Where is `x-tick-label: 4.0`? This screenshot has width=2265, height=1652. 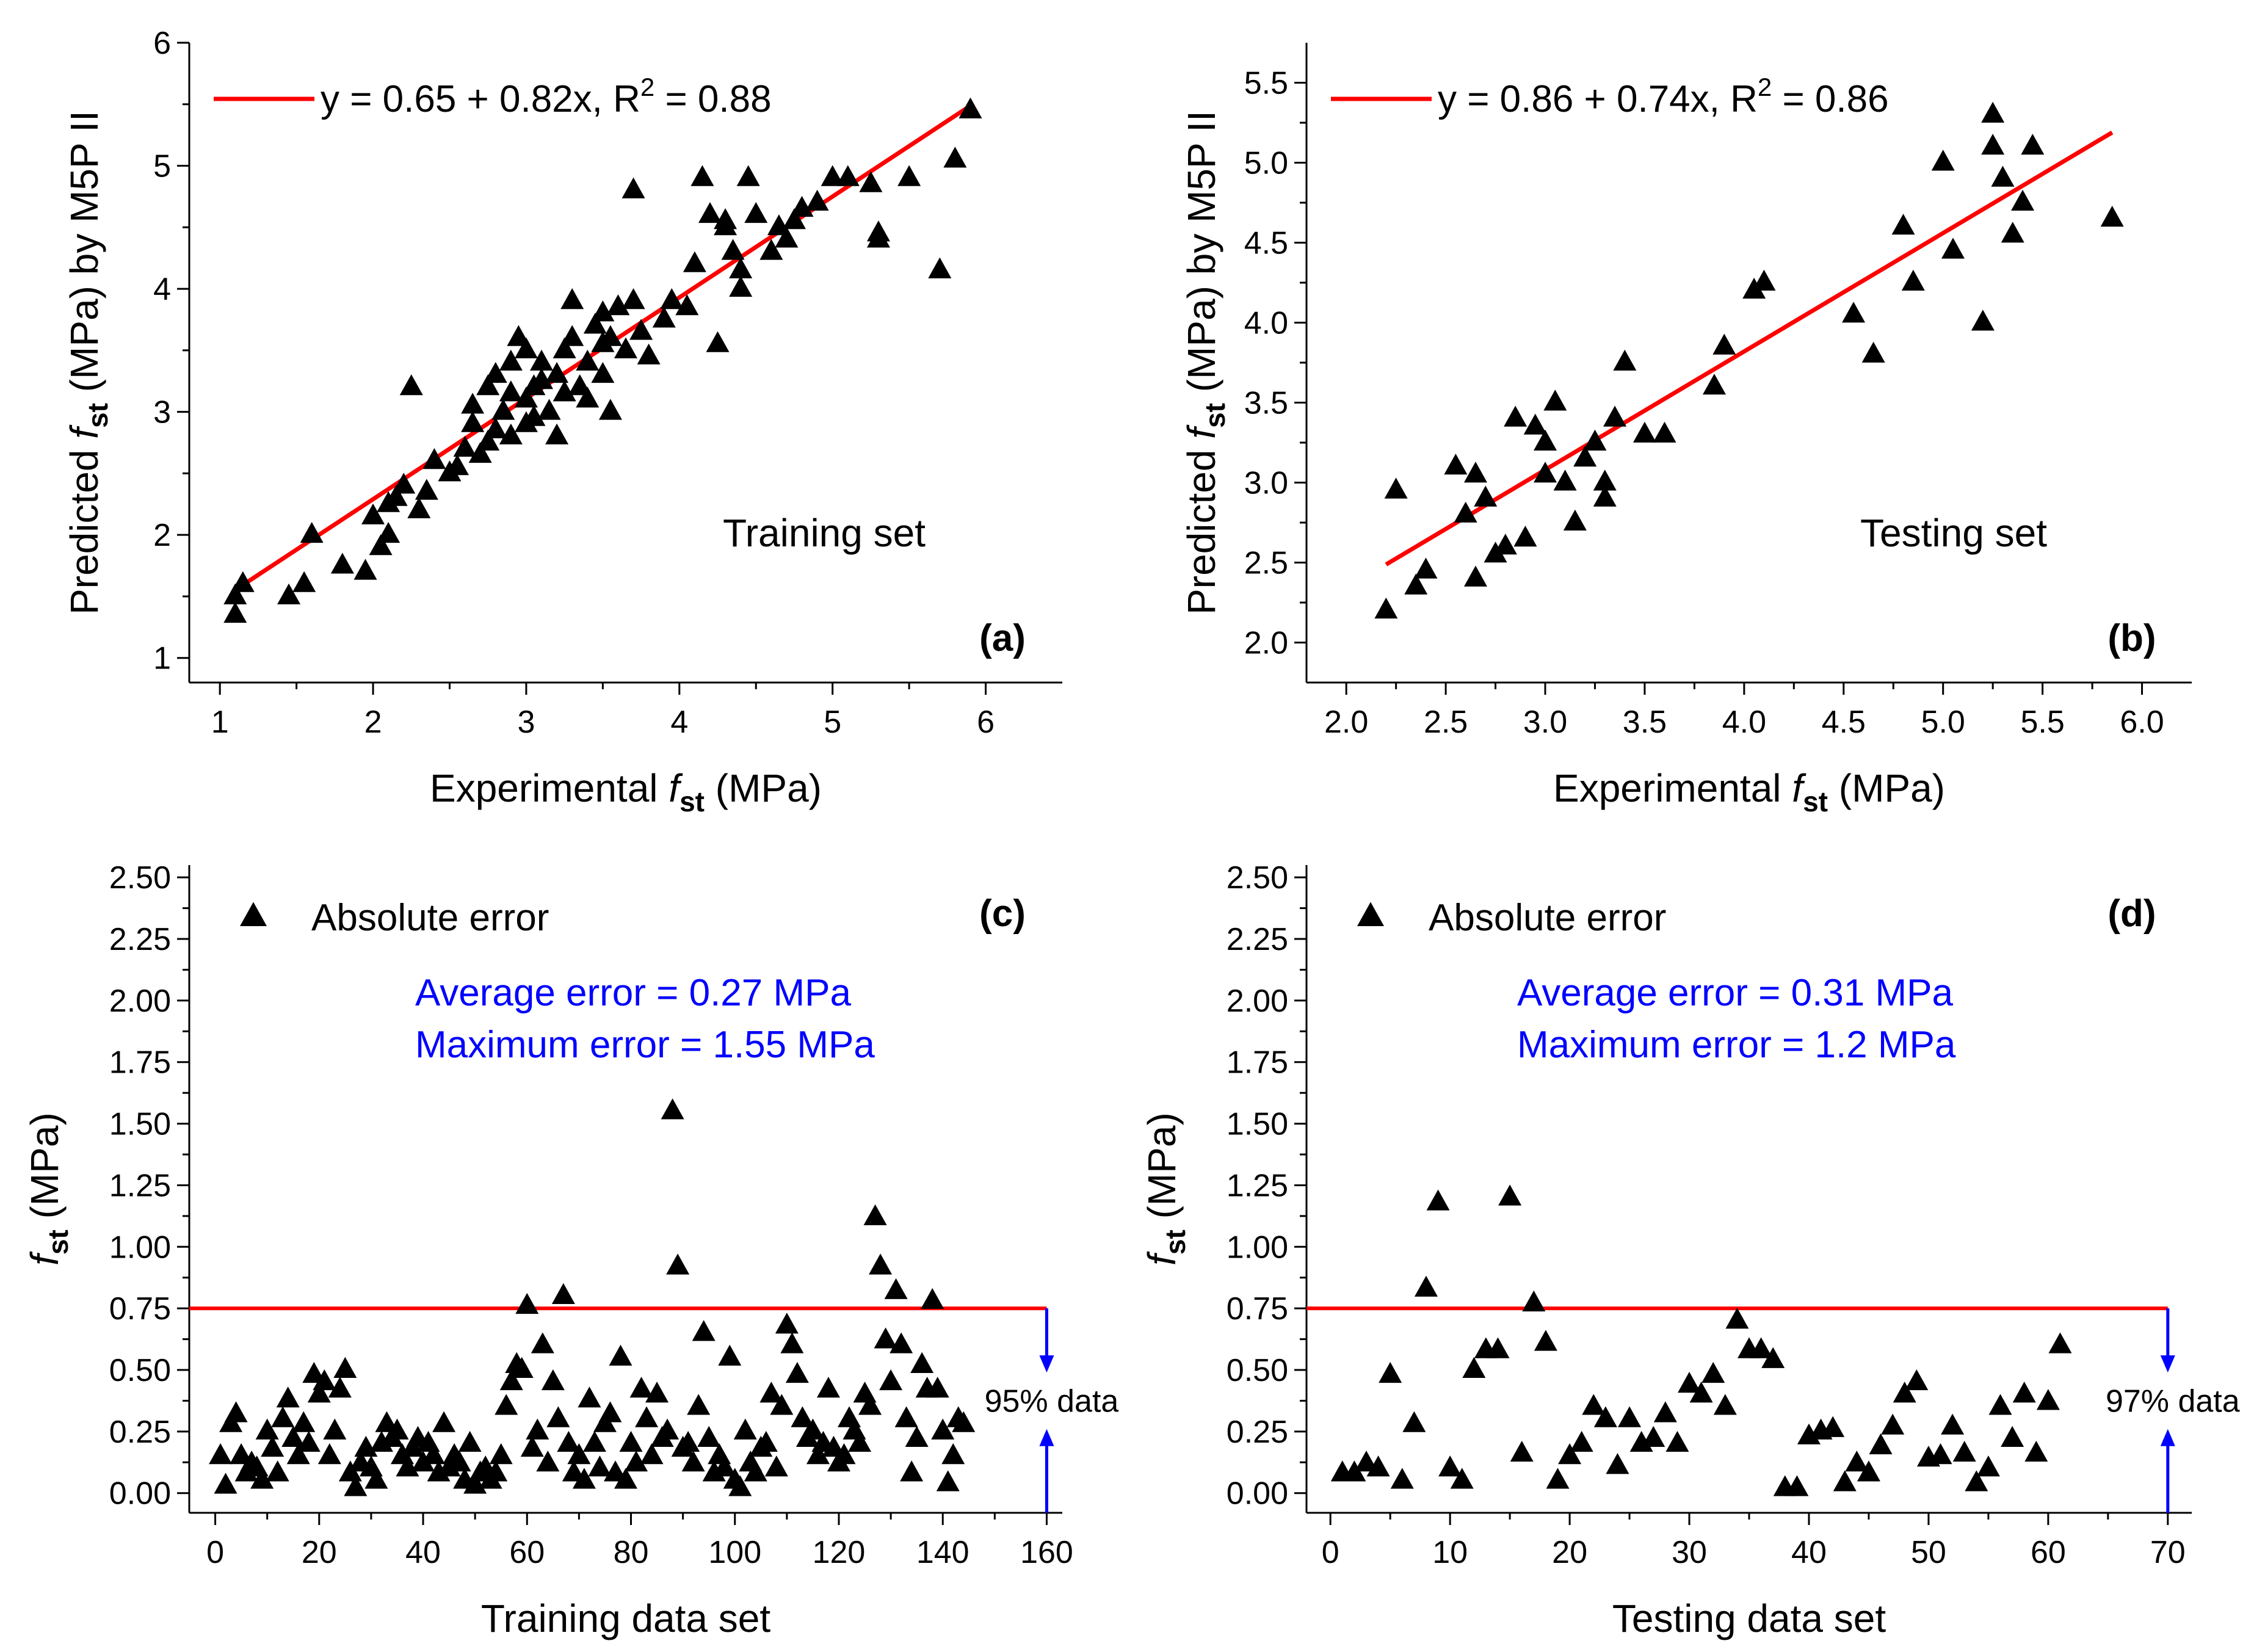
x-tick-label: 4.0 is located at coordinates (1744, 723).